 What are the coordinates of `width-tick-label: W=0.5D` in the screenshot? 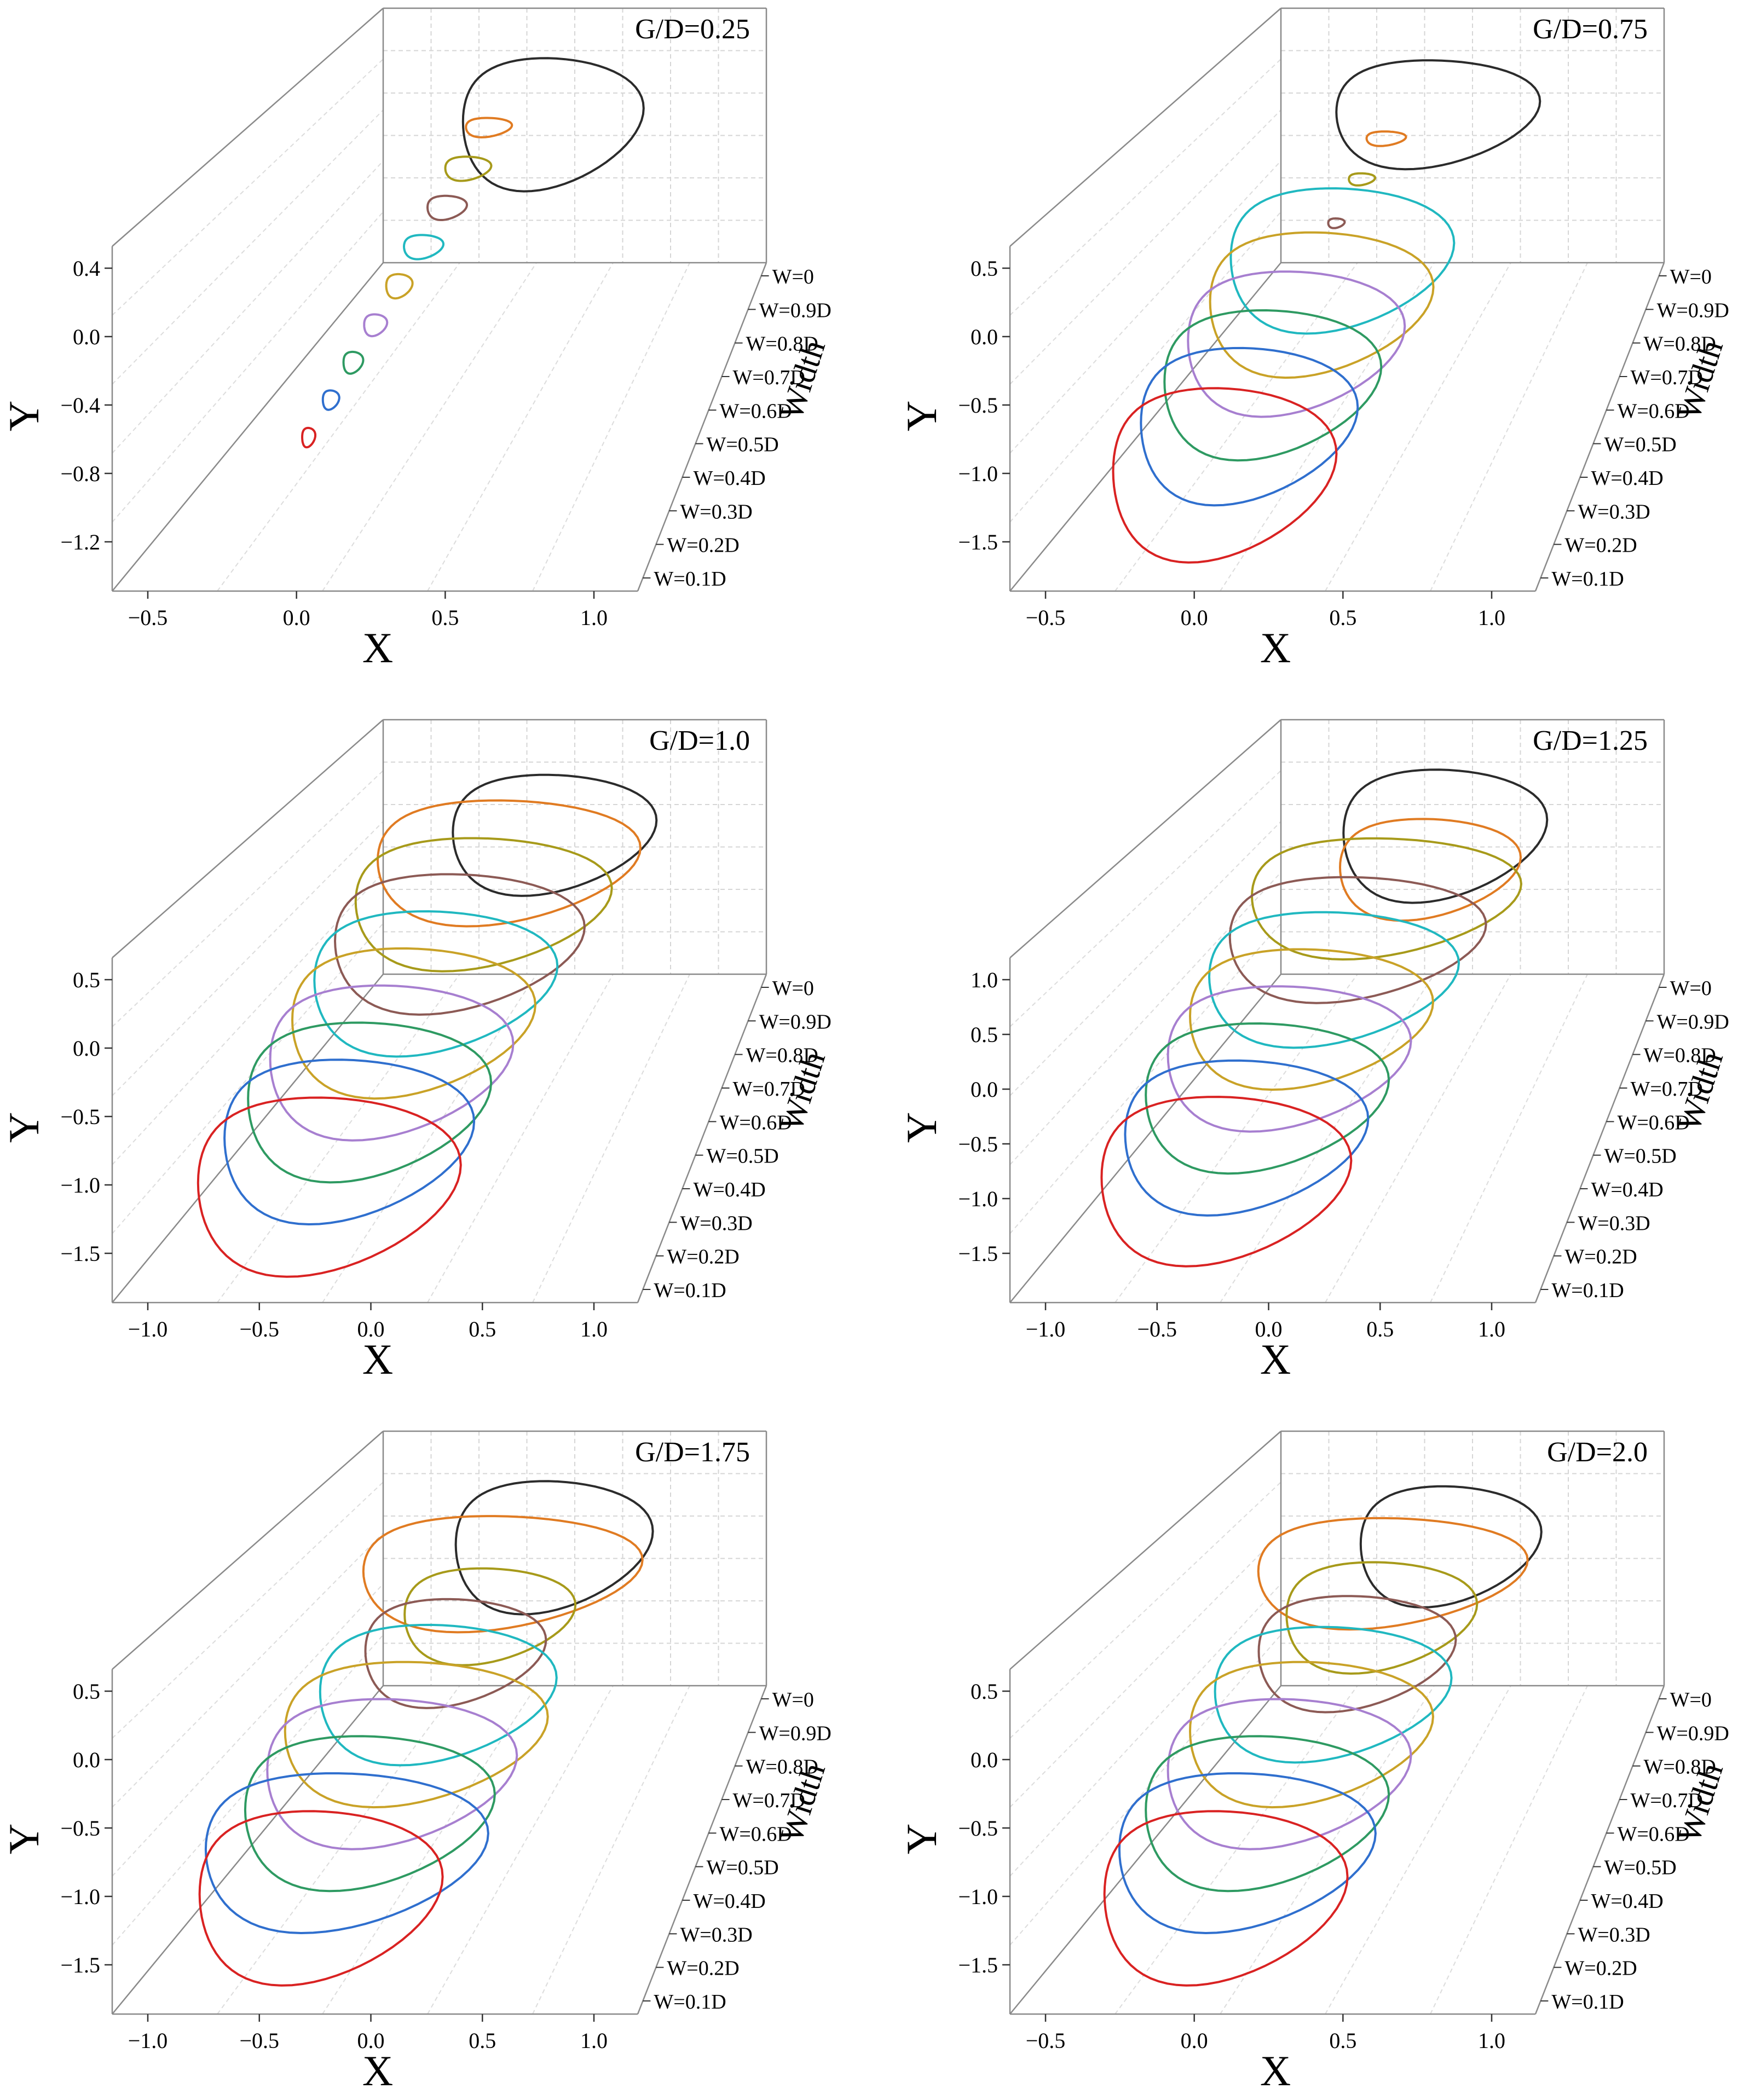 It's located at (1640, 1157).